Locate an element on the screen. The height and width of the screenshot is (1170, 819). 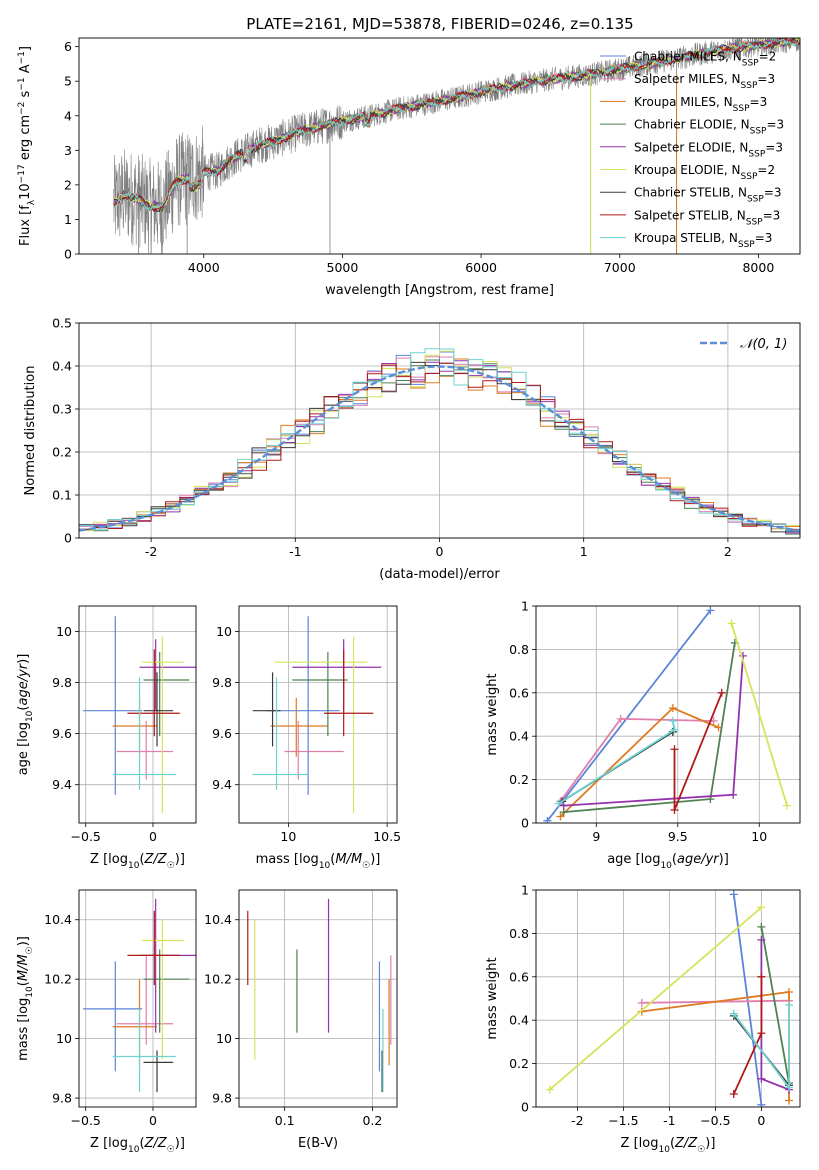
histogram-salpeter-stelib is located at coordinates (439, 446).